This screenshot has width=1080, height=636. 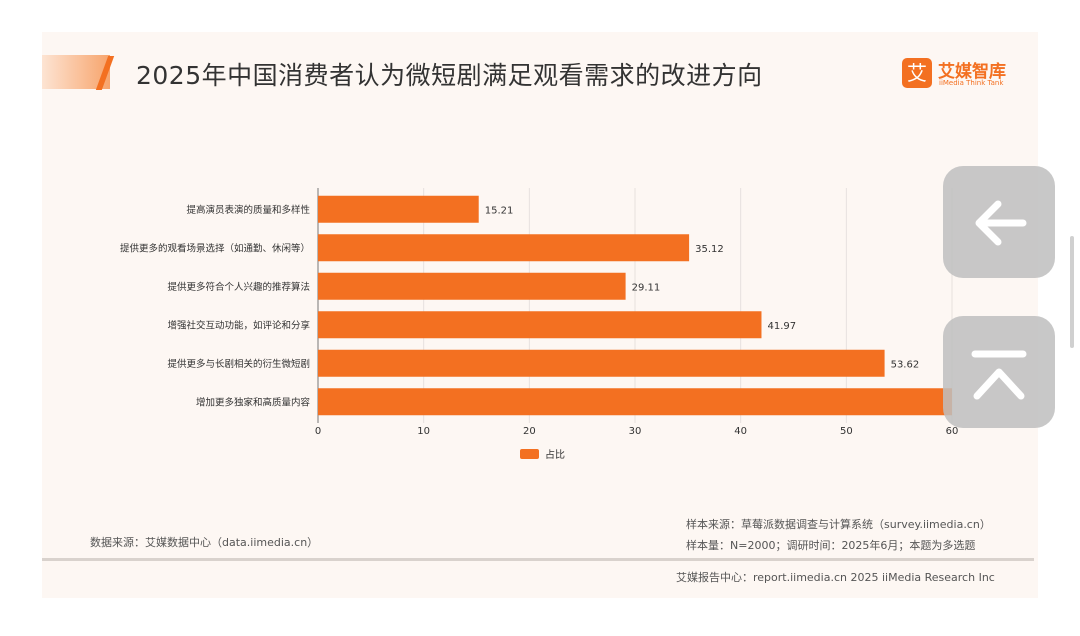 I want to click on legend-swatch, so click(x=529, y=454).